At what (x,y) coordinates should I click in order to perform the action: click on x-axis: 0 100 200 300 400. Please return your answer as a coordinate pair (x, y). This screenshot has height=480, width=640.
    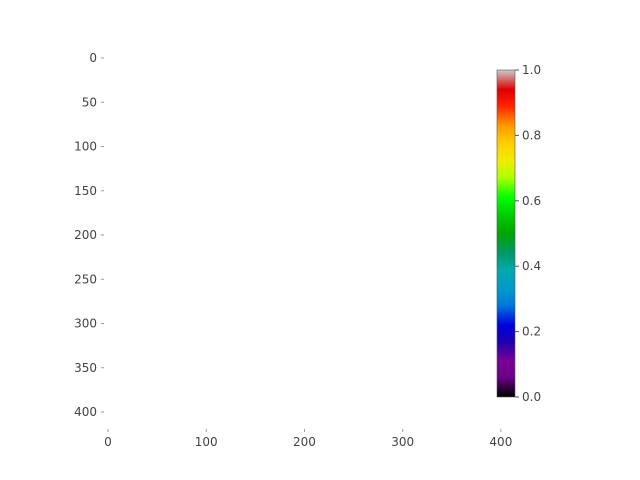
    Looking at the image, I should click on (308, 439).